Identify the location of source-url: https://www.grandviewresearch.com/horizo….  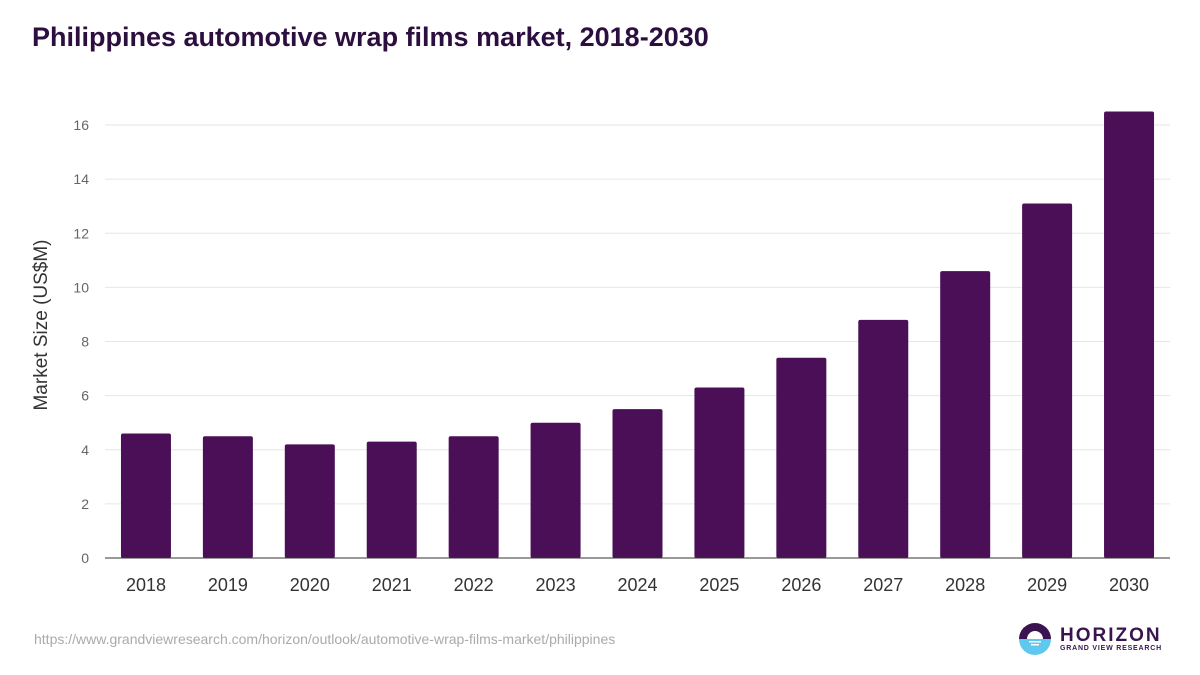
(325, 639).